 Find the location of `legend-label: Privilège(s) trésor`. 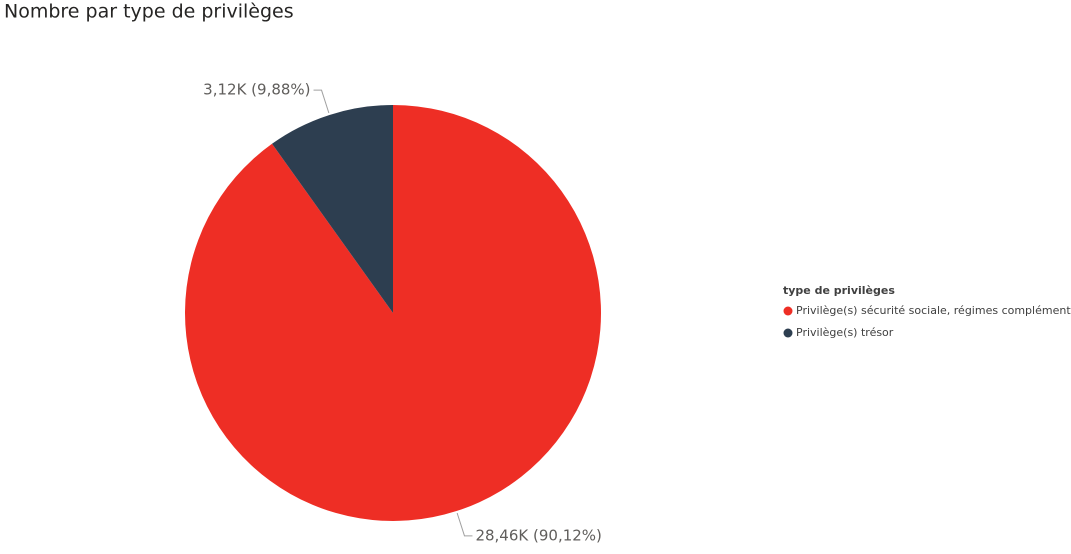

legend-label: Privilège(s) trésor is located at coordinates (845, 332).